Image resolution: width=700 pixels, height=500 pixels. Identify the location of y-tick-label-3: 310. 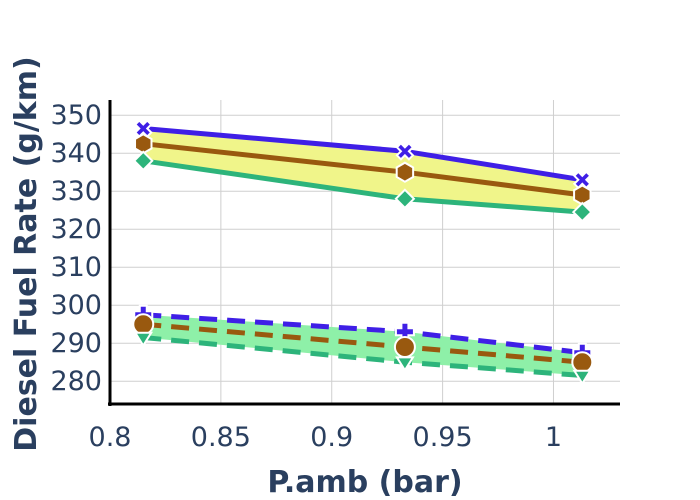
(76, 267).